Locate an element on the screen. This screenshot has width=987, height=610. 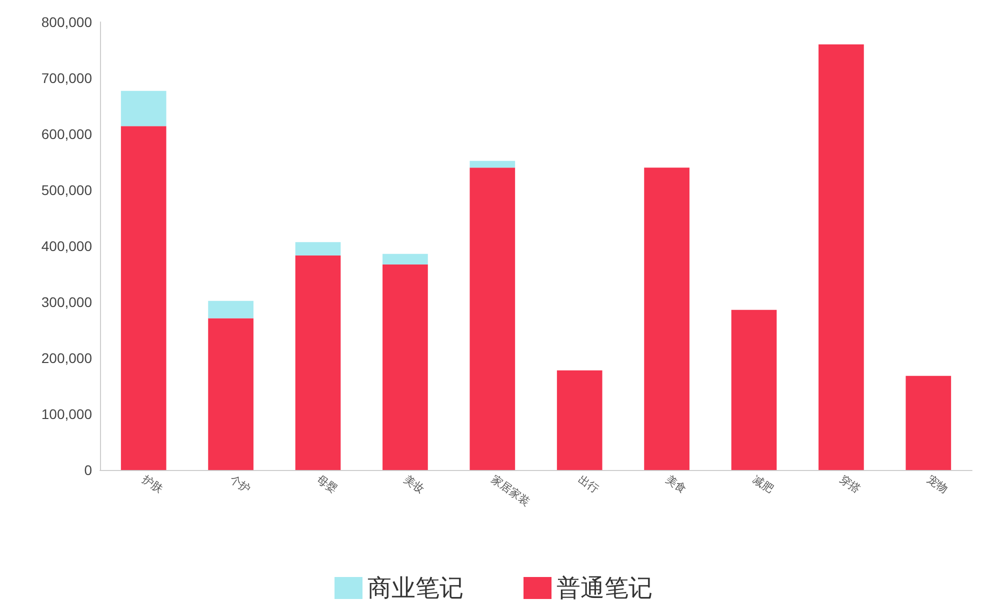
x-tick-label: 家居家装 is located at coordinates (510, 490).